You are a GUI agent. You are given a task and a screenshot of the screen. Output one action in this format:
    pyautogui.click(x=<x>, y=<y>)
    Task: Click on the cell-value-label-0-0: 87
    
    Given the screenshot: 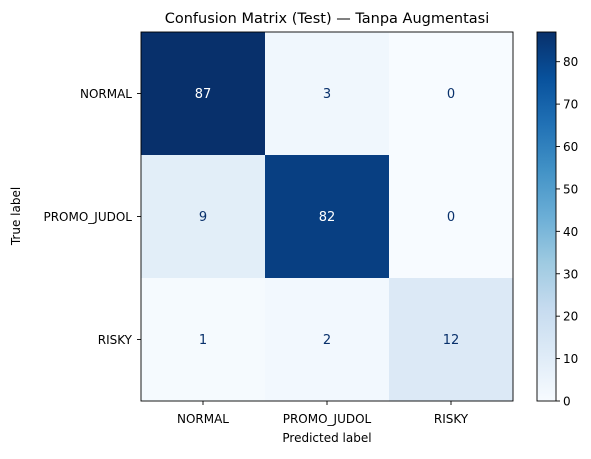 What is the action you would take?
    pyautogui.click(x=203, y=94)
    